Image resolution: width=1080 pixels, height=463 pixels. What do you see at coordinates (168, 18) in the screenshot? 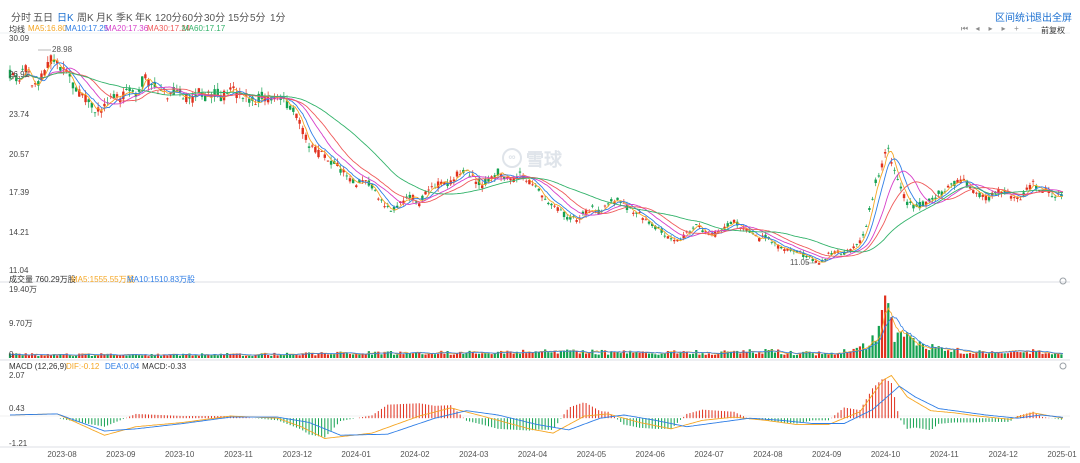
I see `period-tab-8: 120分` at bounding box center [168, 18].